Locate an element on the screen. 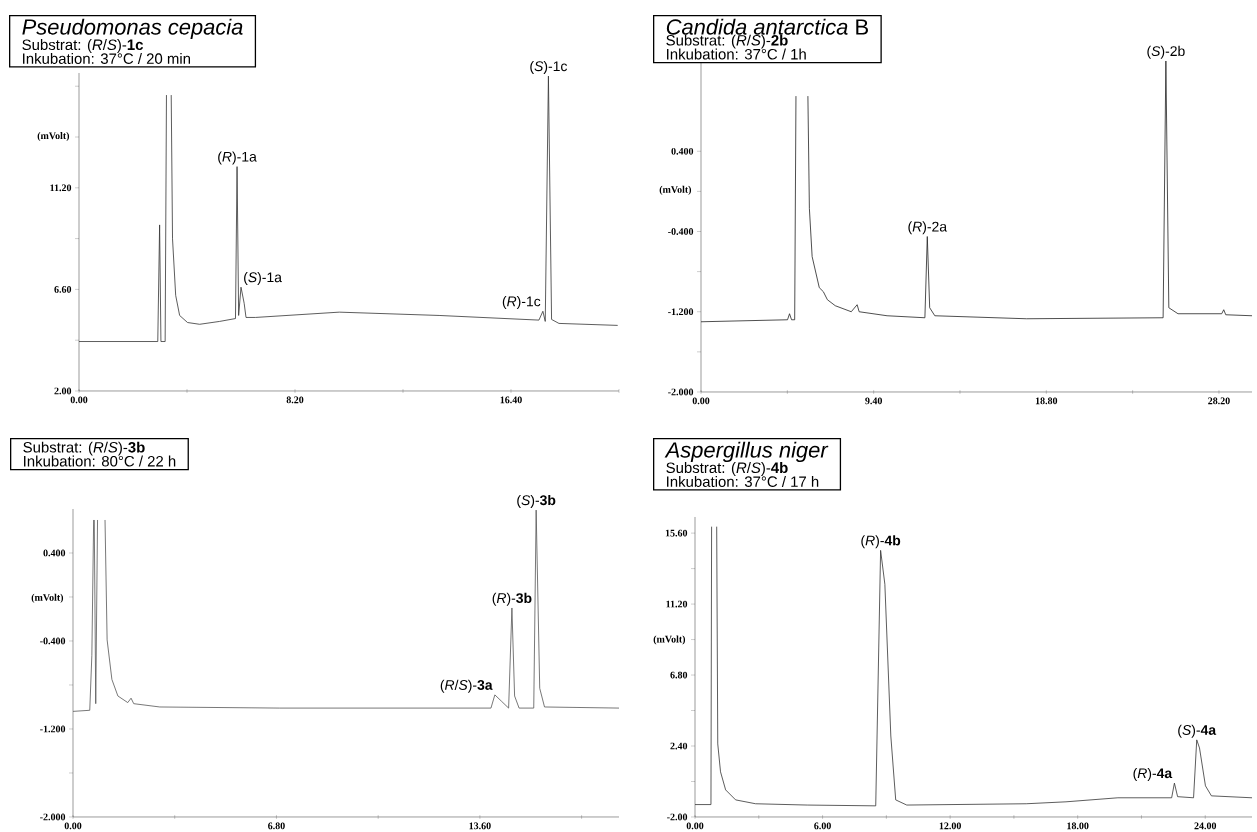  chart-title: Aspergillus niger is located at coordinates (746, 452).